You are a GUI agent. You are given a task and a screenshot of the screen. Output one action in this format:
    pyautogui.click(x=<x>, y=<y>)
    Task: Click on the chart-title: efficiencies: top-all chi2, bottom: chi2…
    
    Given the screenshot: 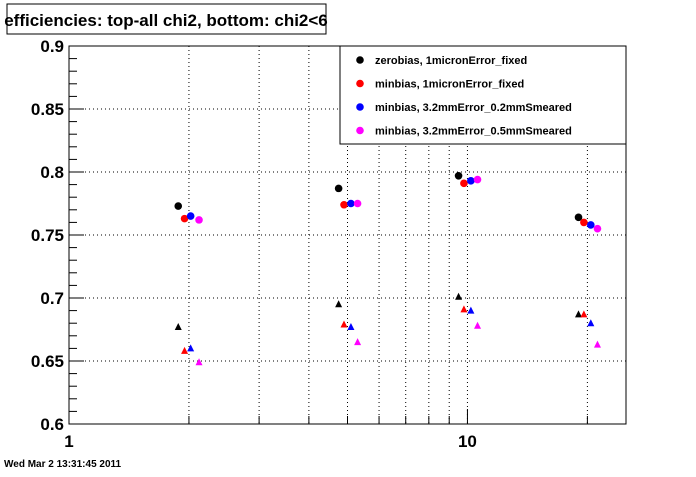 What is the action you would take?
    pyautogui.click(x=166, y=20)
    